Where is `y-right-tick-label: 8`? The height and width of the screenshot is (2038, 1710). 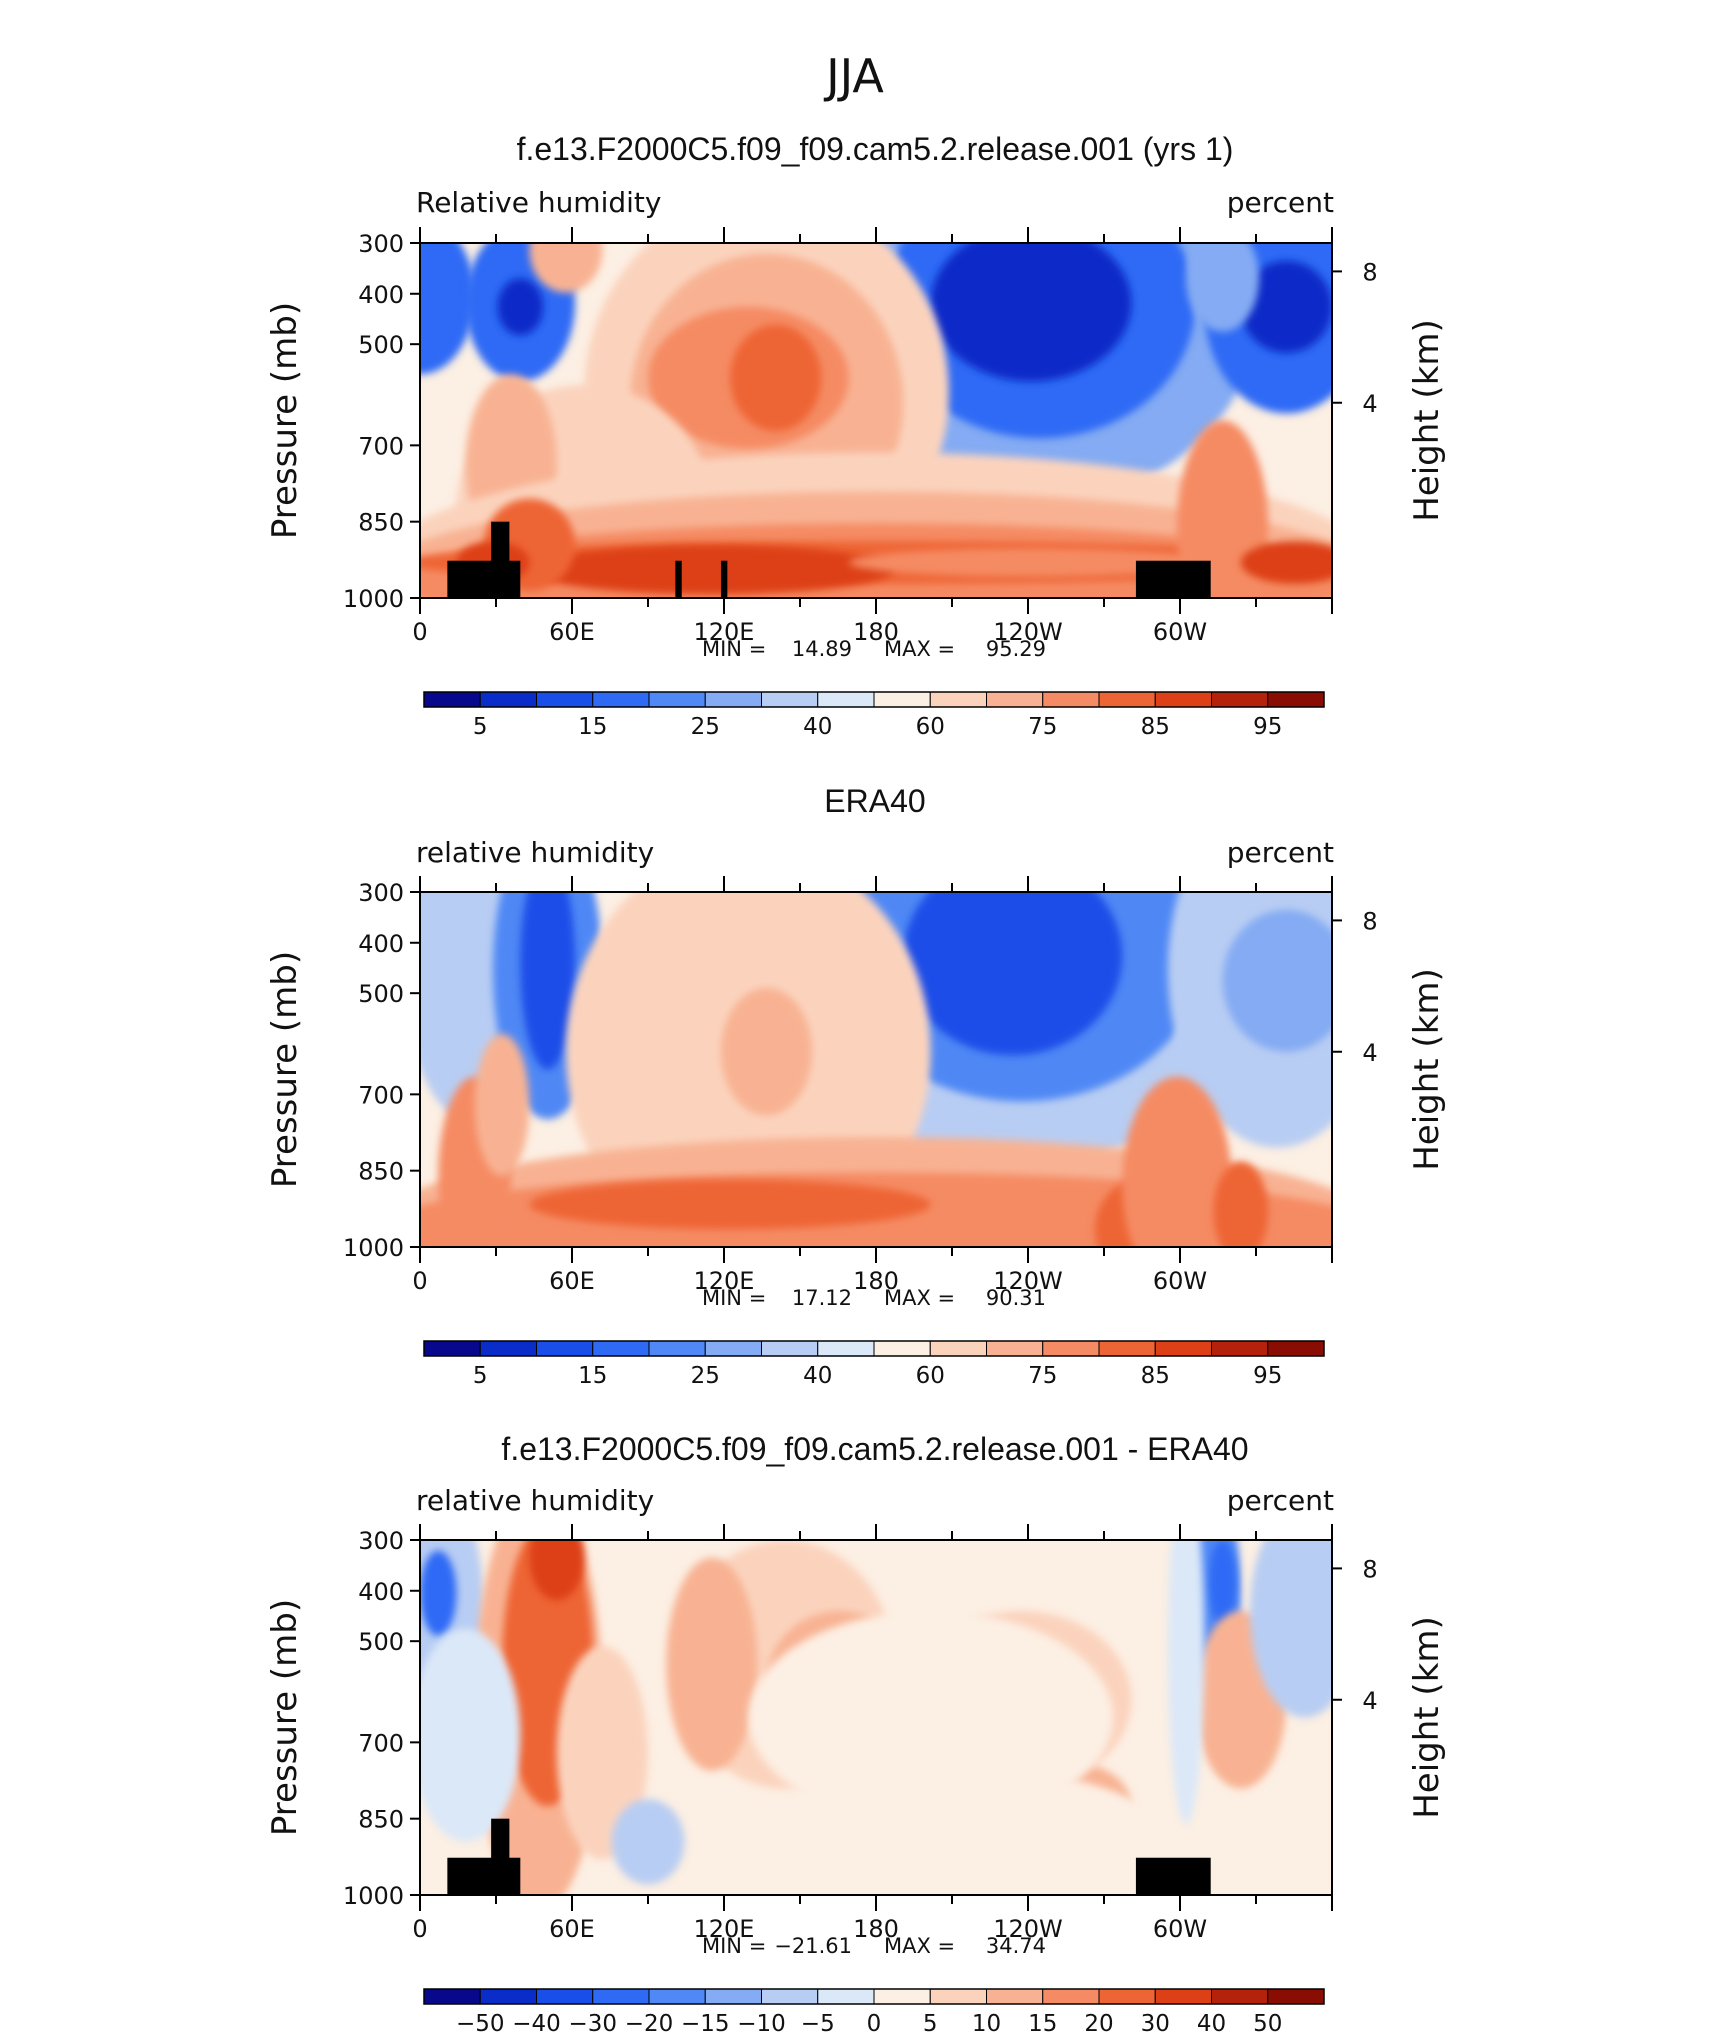 y-right-tick-label: 8 is located at coordinates (1369, 1569).